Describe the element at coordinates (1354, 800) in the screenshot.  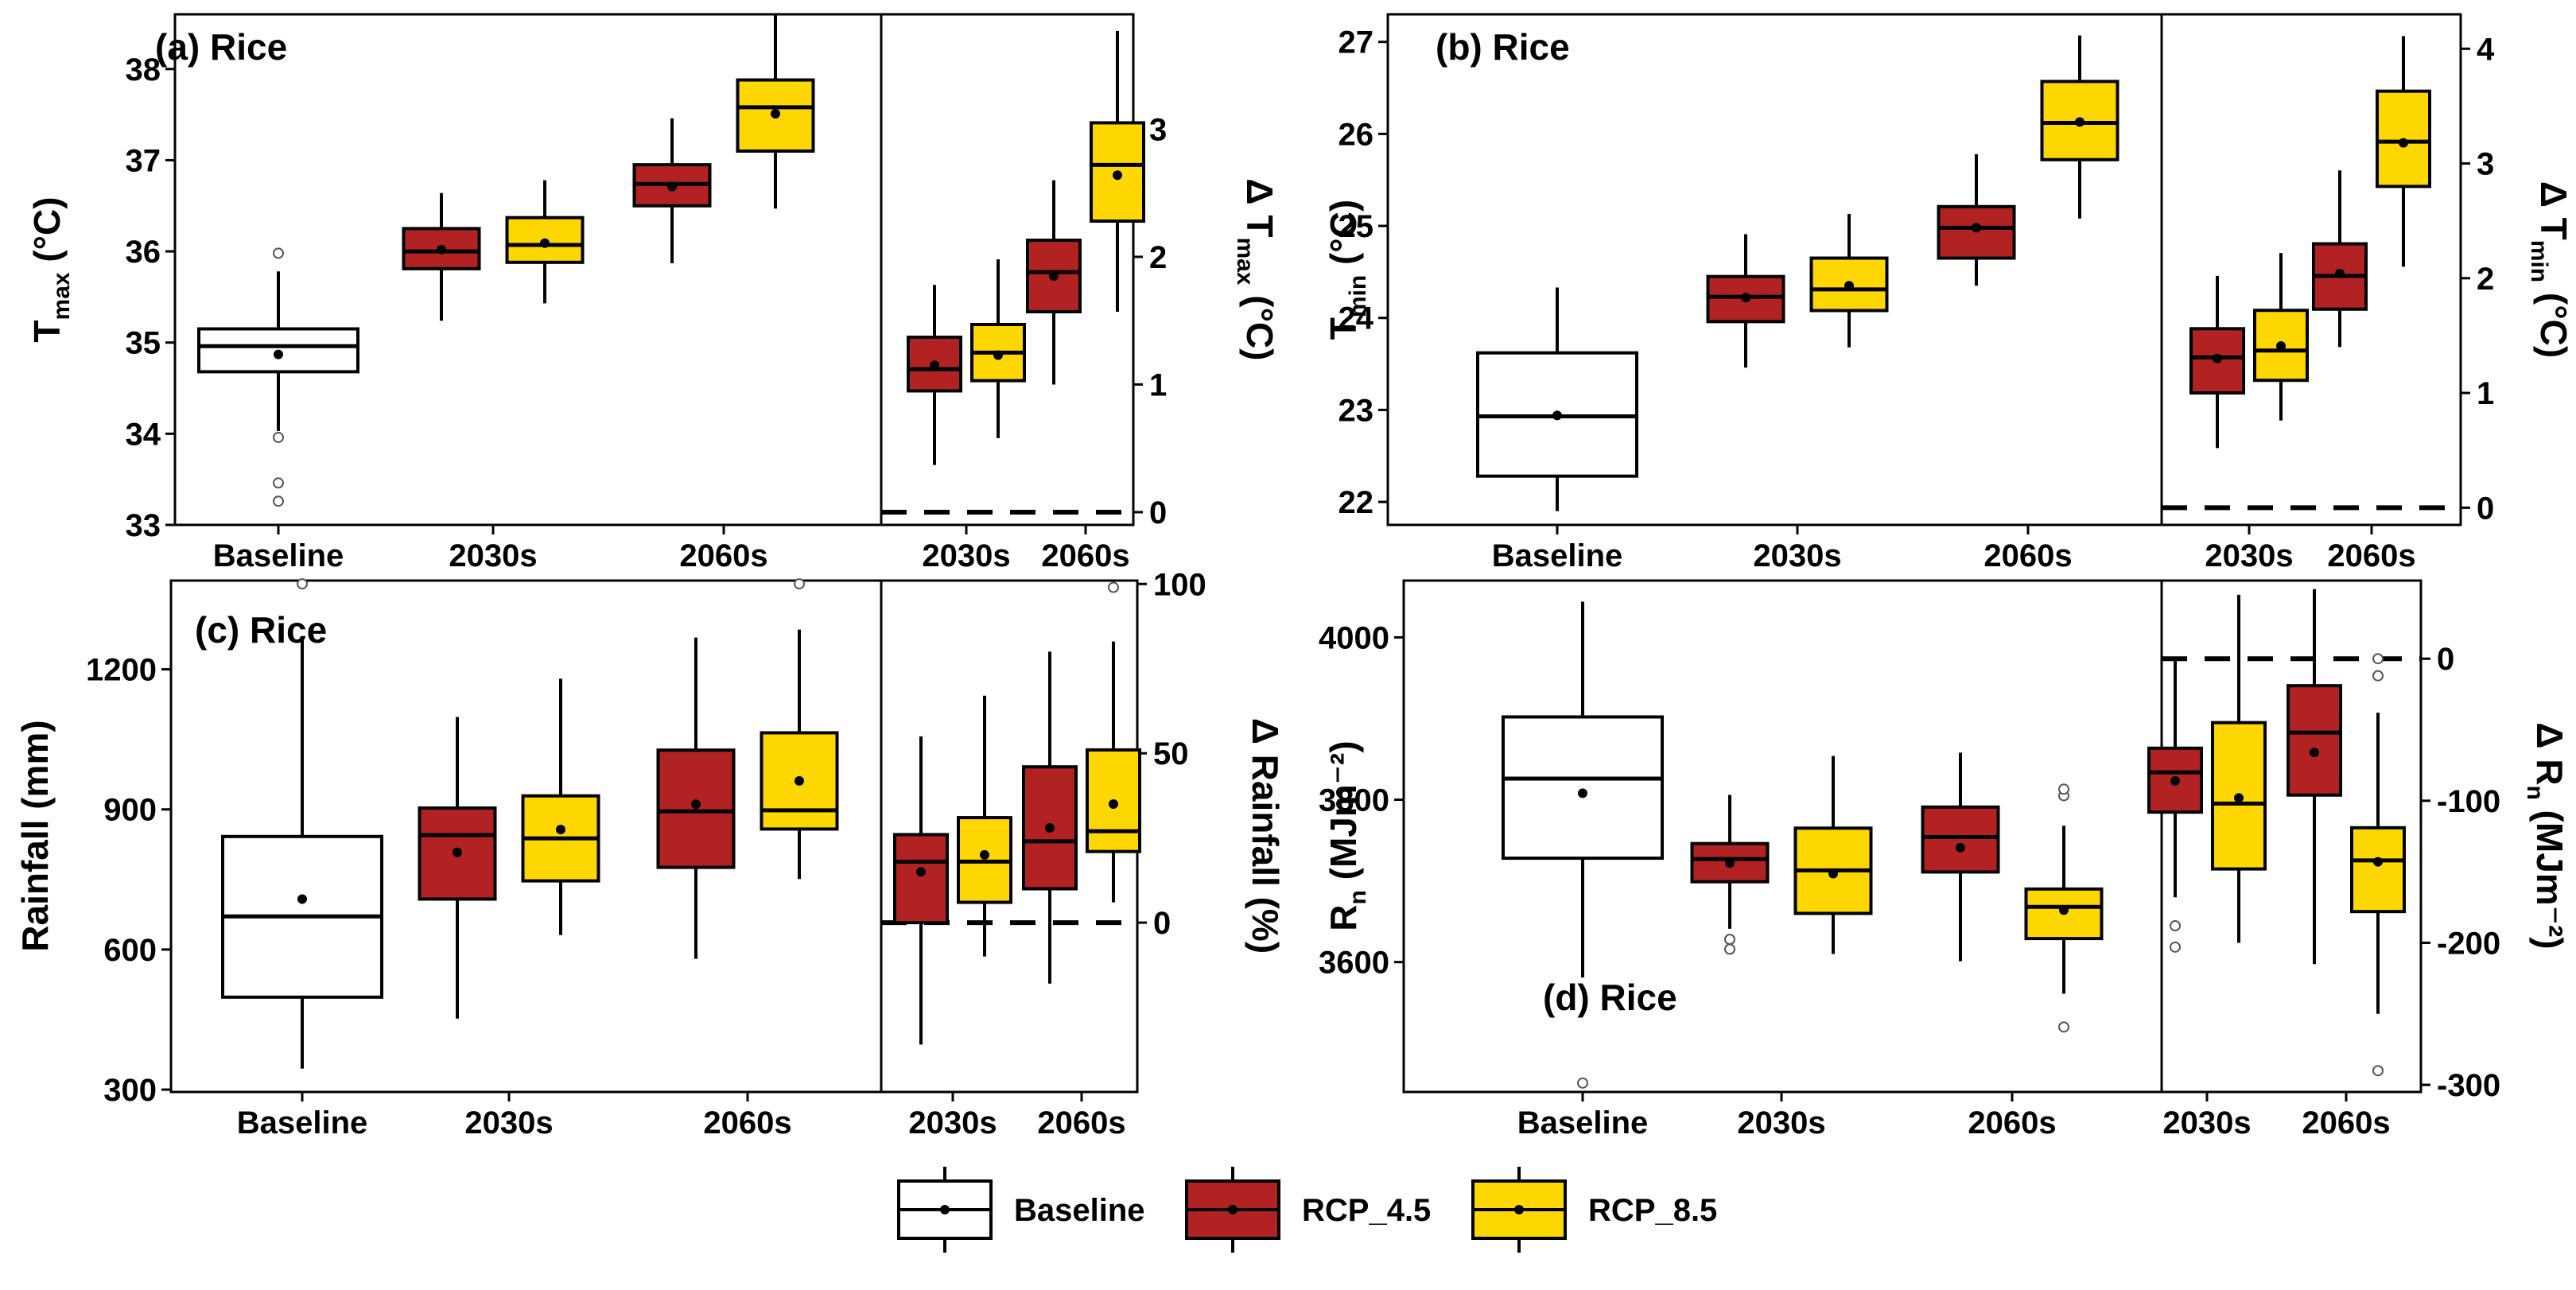
I see `y-tick-label: 3800` at that location.